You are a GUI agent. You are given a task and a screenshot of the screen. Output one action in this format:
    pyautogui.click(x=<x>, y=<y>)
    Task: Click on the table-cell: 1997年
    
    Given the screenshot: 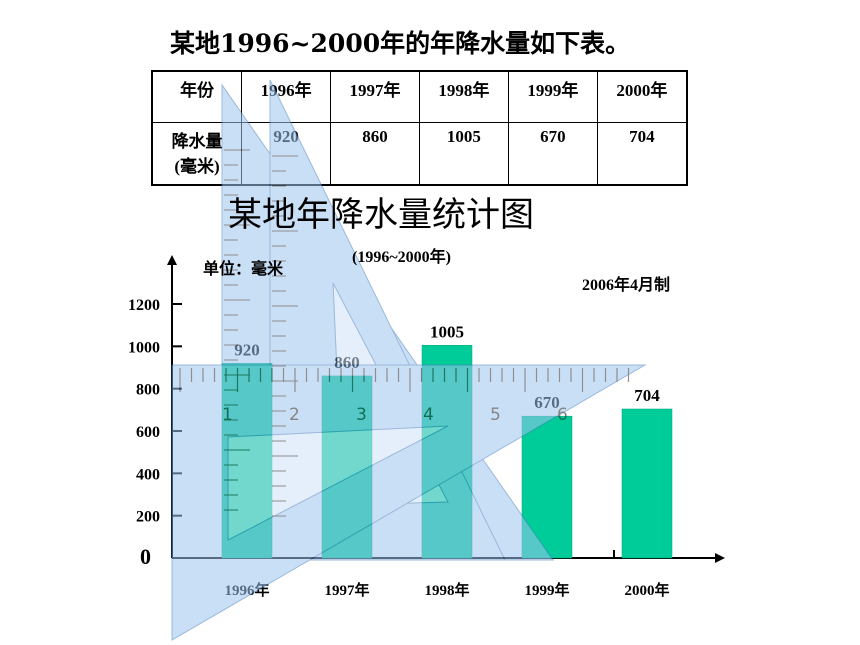 What is the action you would take?
    pyautogui.click(x=375, y=96)
    